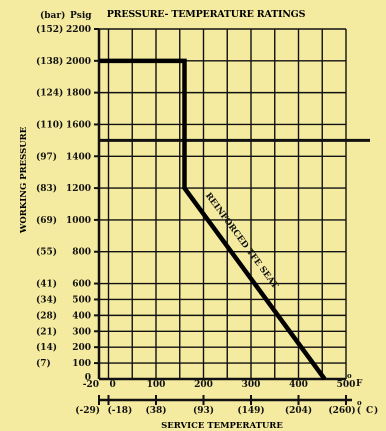  What do you see at coordinates (298, 410) in the screenshot?
I see `x-tick-label-c: (204)` at bounding box center [298, 410].